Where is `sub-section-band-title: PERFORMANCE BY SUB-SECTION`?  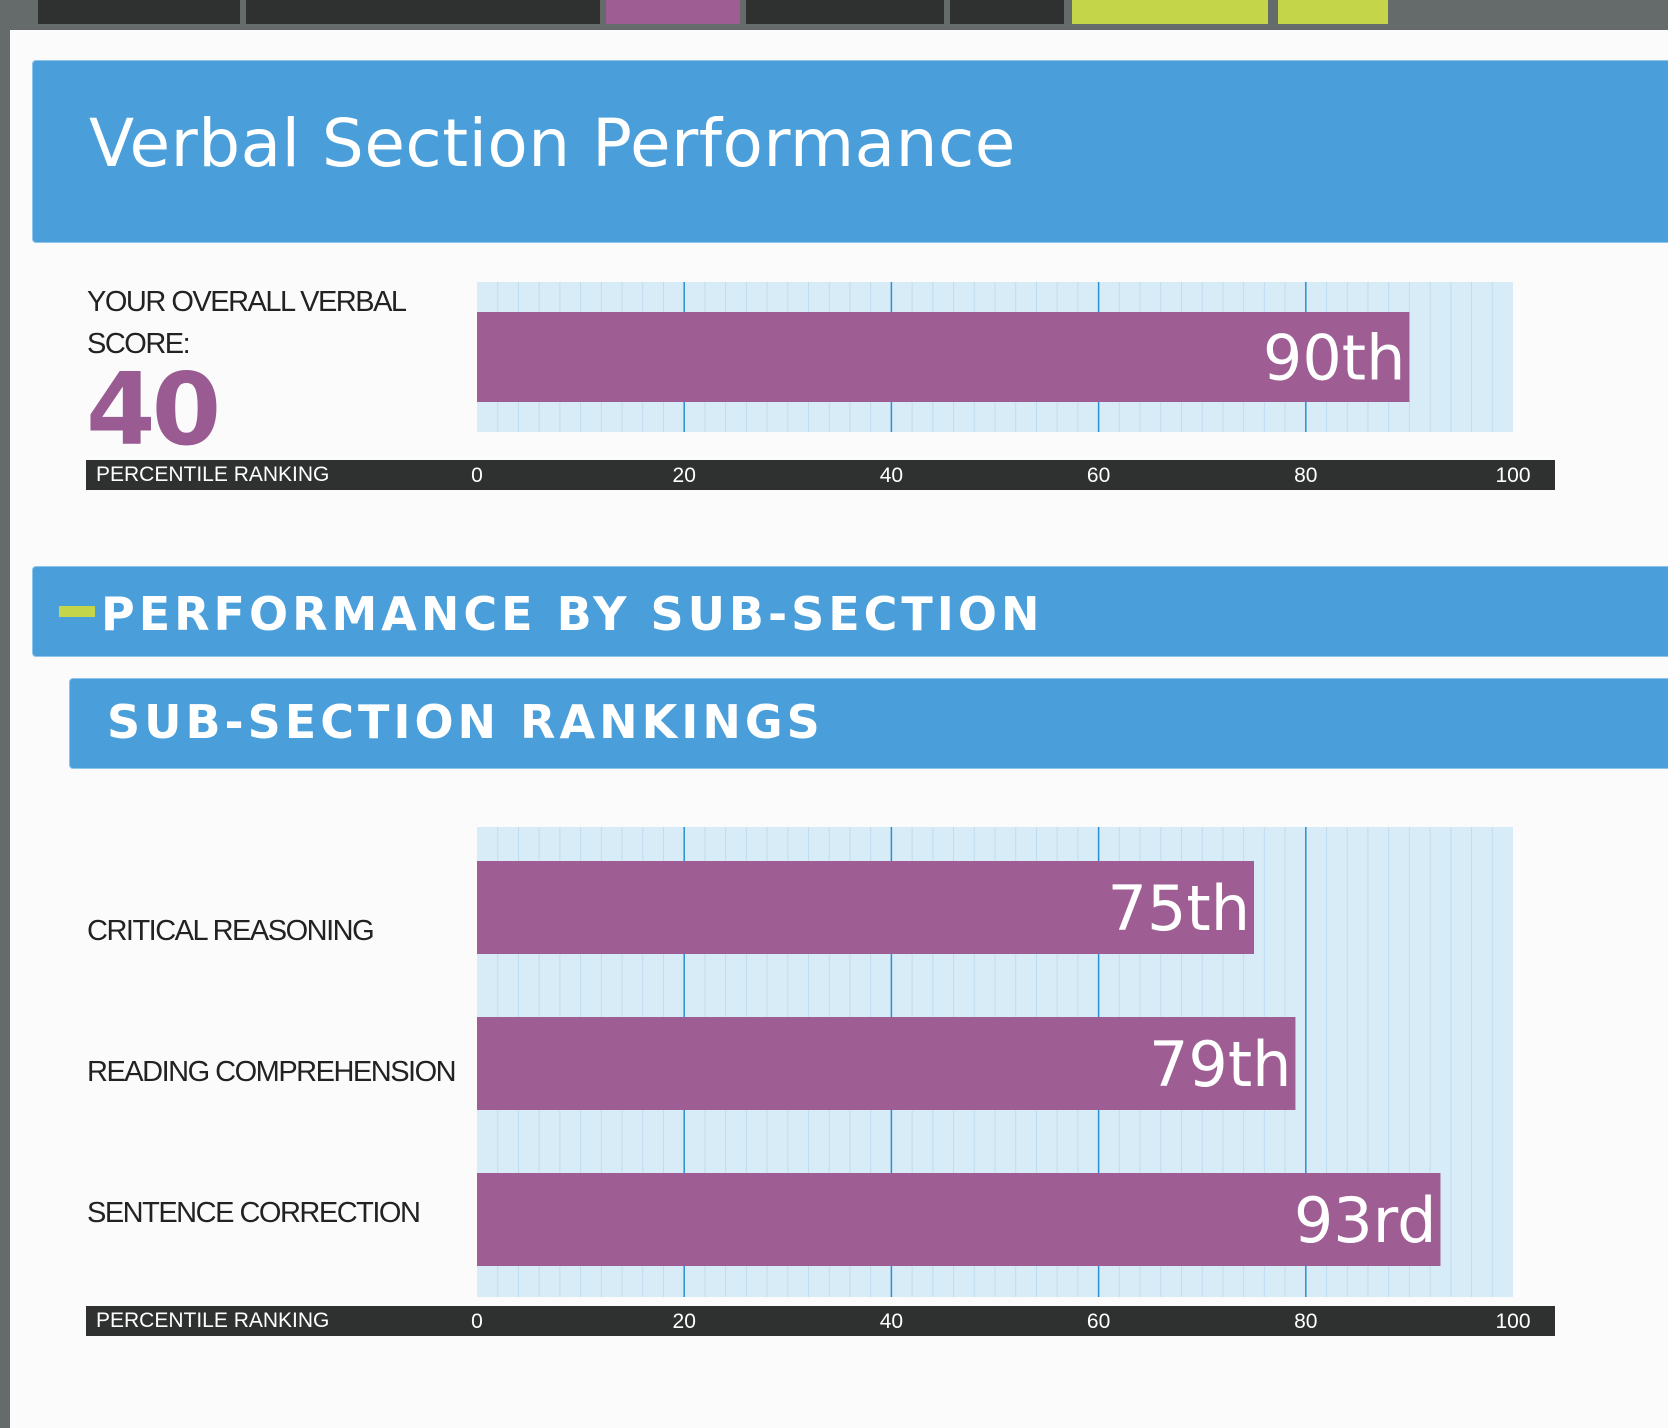 sub-section-band-title: PERFORMANCE BY SUB-SECTION is located at coordinates (572, 614).